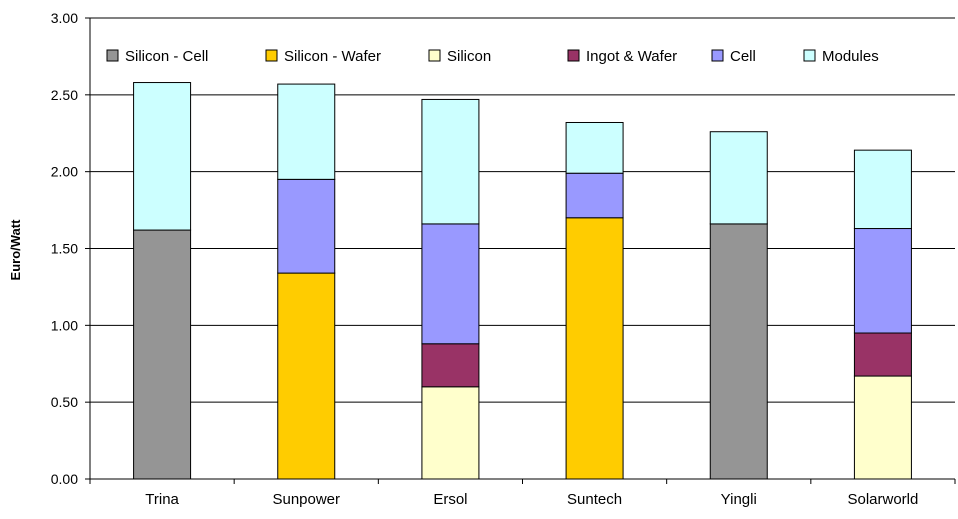 The image size is (958, 519). Describe the element at coordinates (450, 499) in the screenshot. I see `x-tick-label: Ersol` at that location.